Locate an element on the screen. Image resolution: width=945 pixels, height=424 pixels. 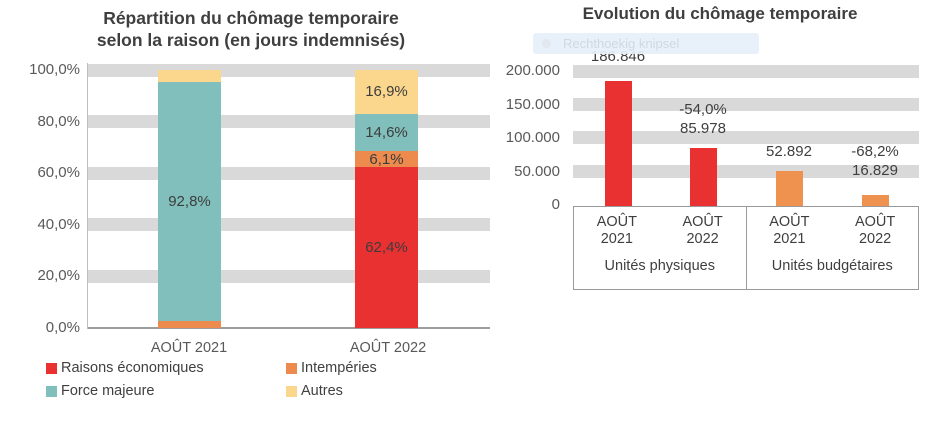
cat-label-aout-2022-physiques: AOÛT 2022 is located at coordinates (702, 230).